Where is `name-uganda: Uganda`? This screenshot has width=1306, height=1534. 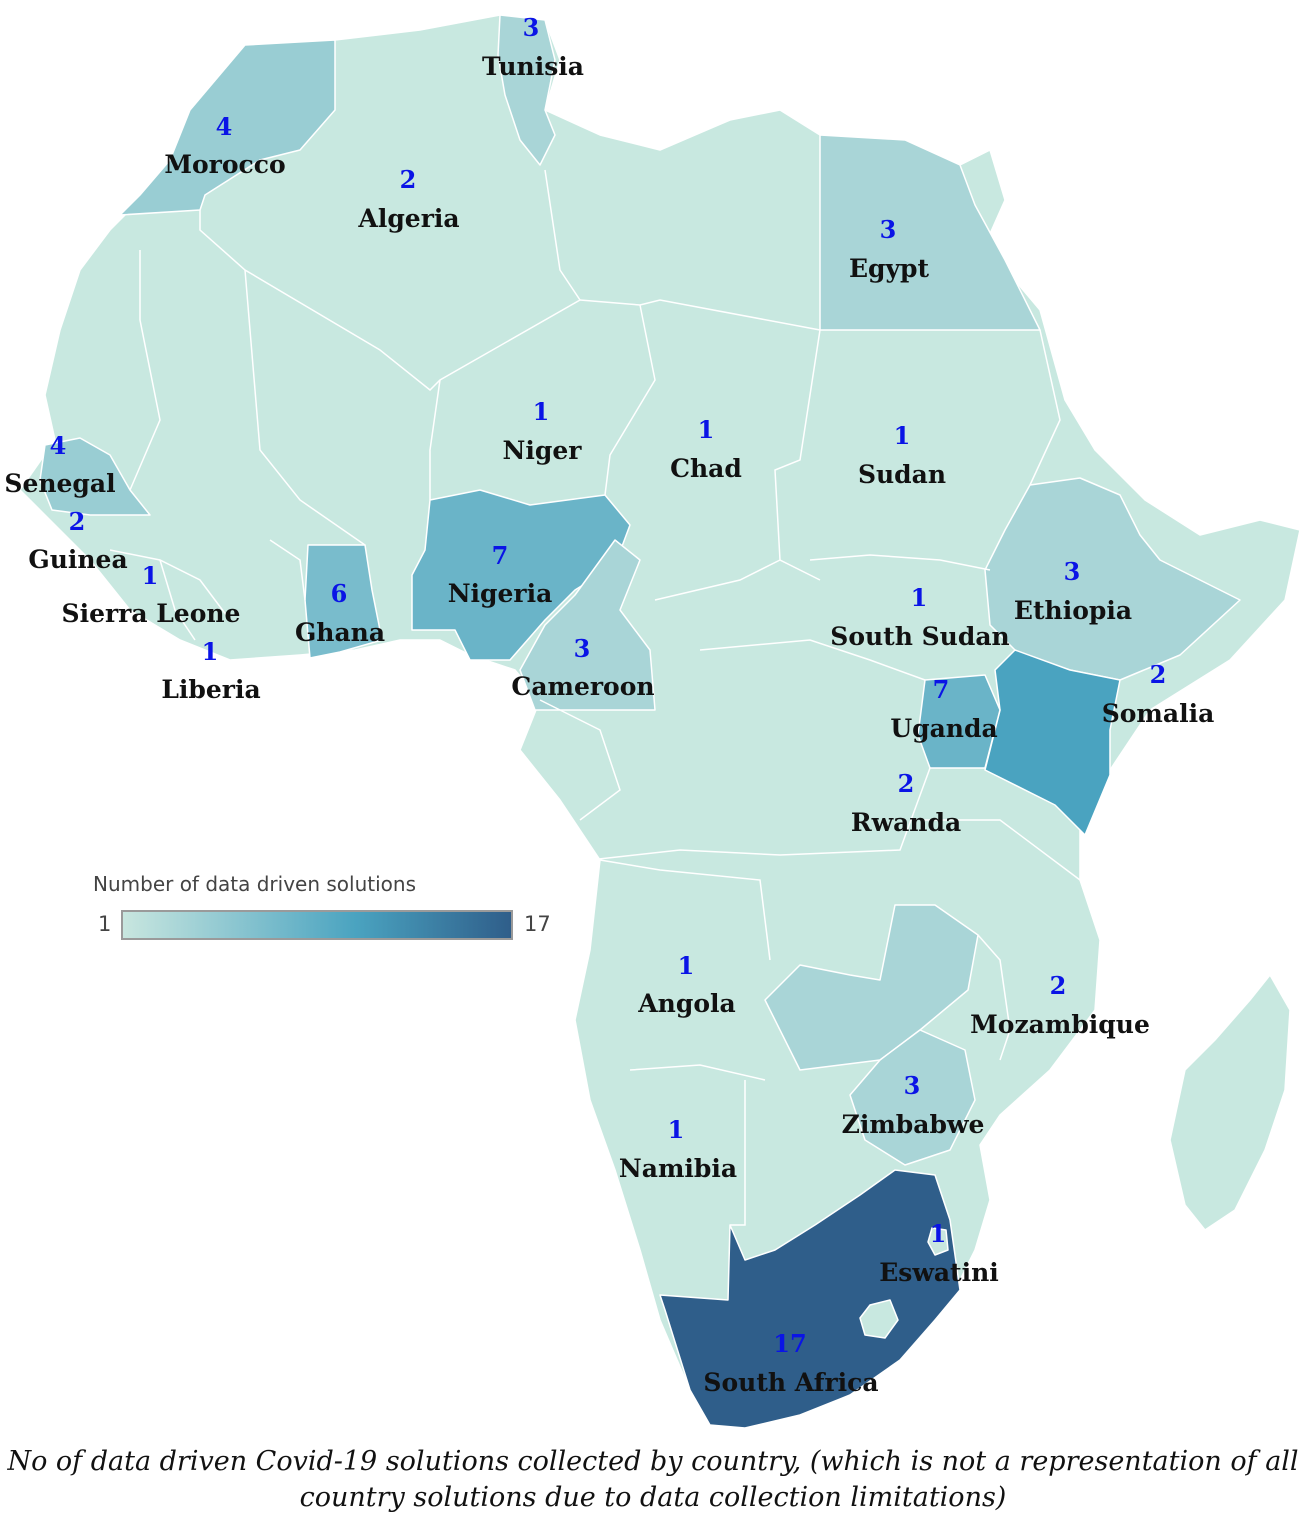 name-uganda: Uganda is located at coordinates (943, 728).